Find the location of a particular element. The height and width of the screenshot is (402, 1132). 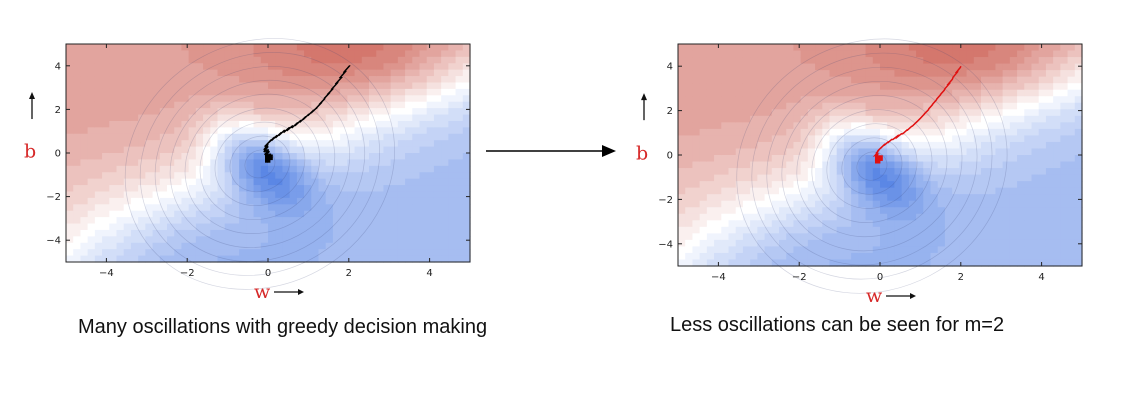

right-arrow-icon is located at coordinates (552, 151).